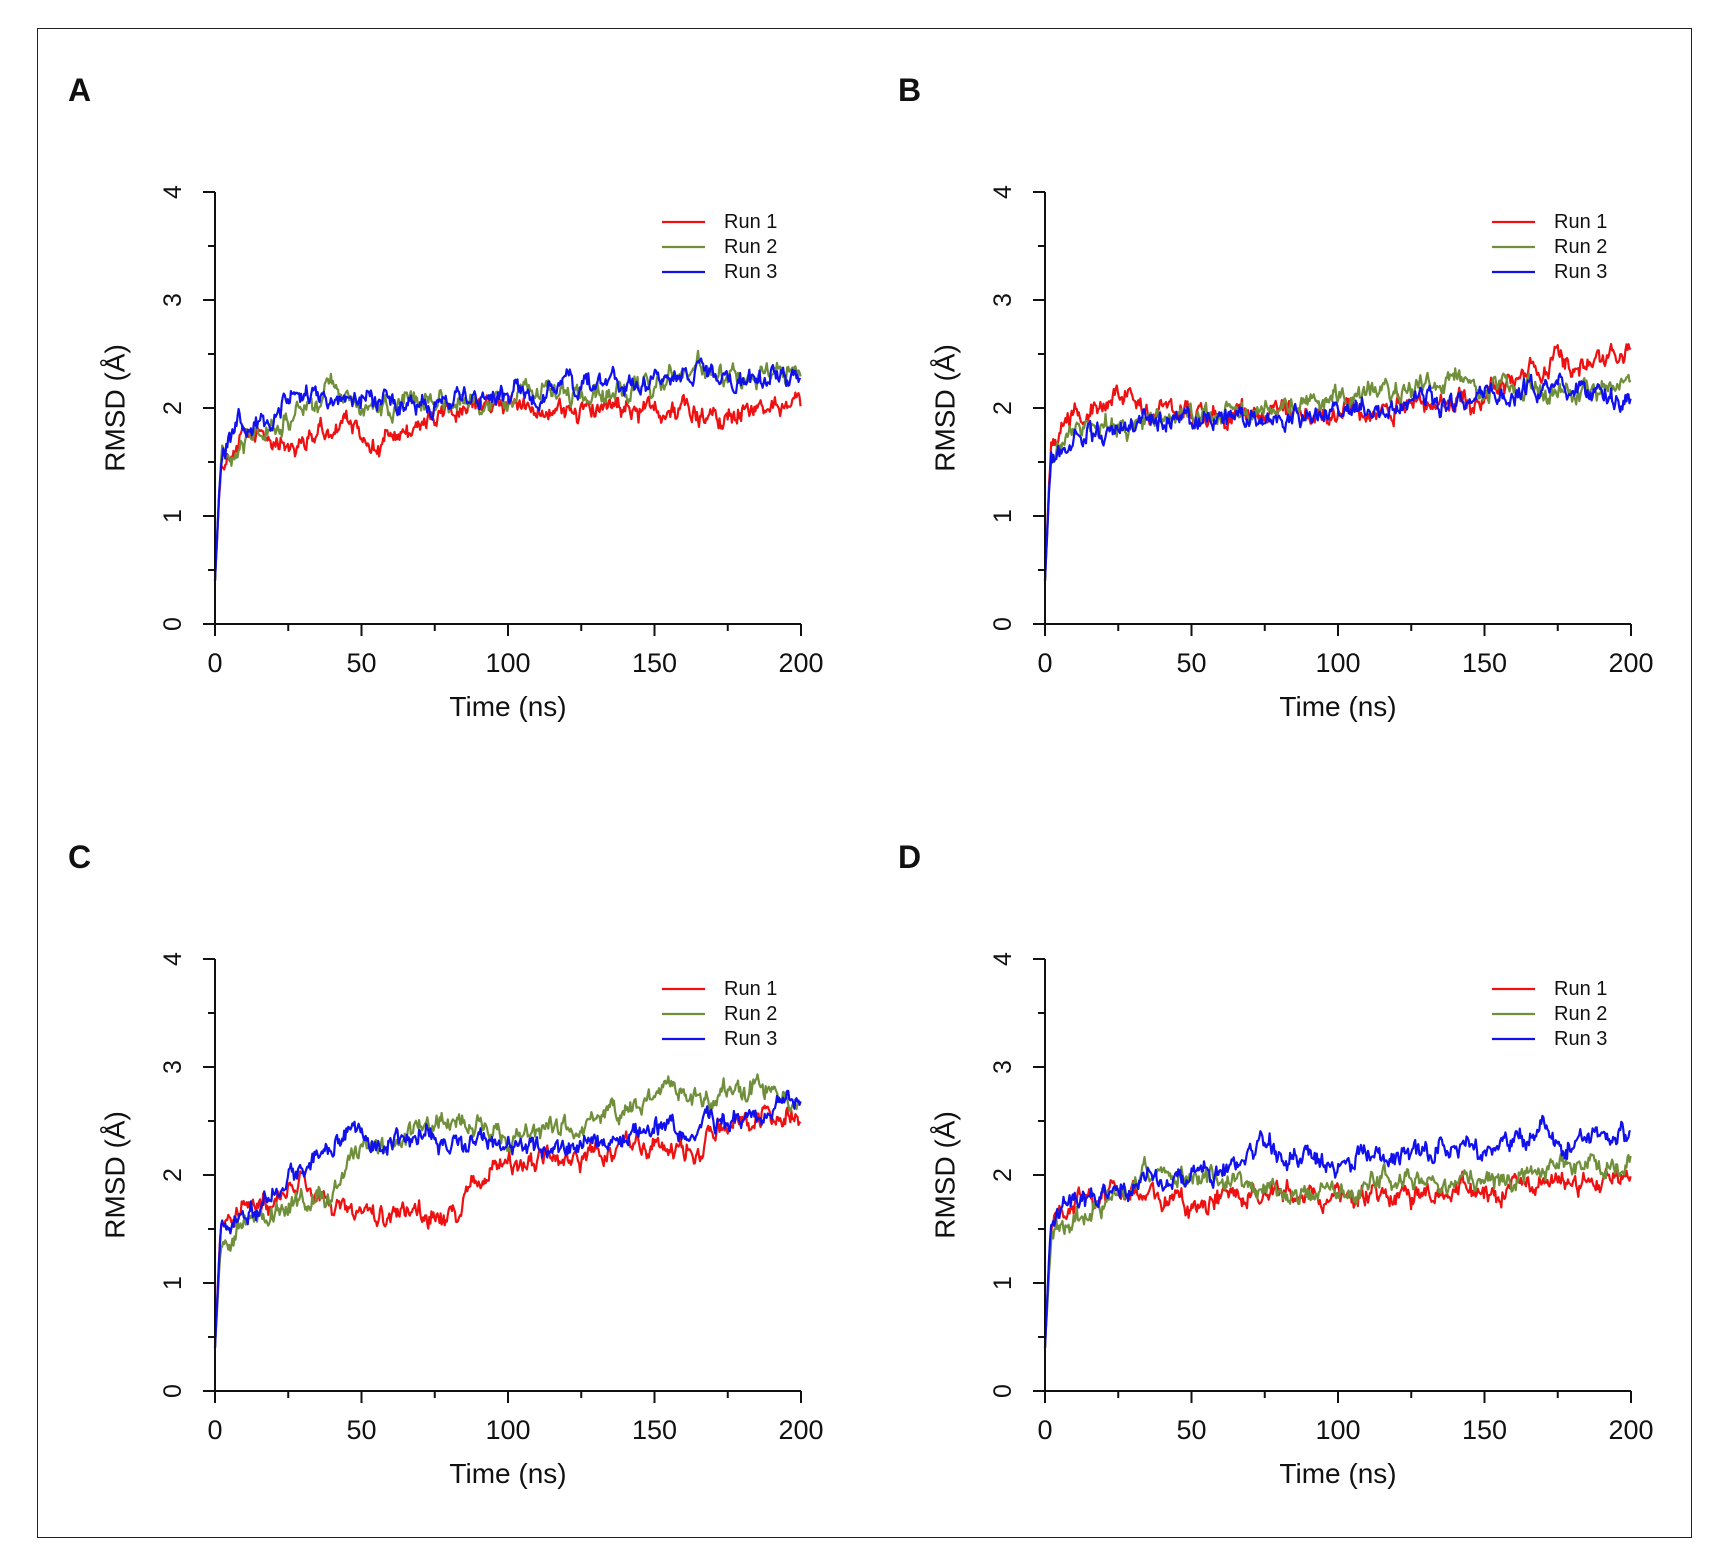 The height and width of the screenshot is (1552, 1710). Describe the element at coordinates (80, 90) in the screenshot. I see `panel-label: A` at that location.